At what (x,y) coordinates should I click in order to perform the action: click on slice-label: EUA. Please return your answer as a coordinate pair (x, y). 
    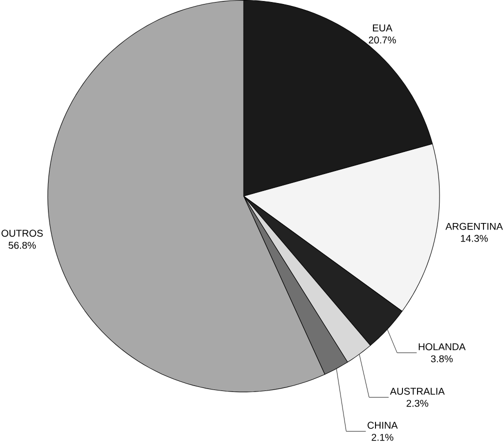
    Looking at the image, I should click on (382, 28).